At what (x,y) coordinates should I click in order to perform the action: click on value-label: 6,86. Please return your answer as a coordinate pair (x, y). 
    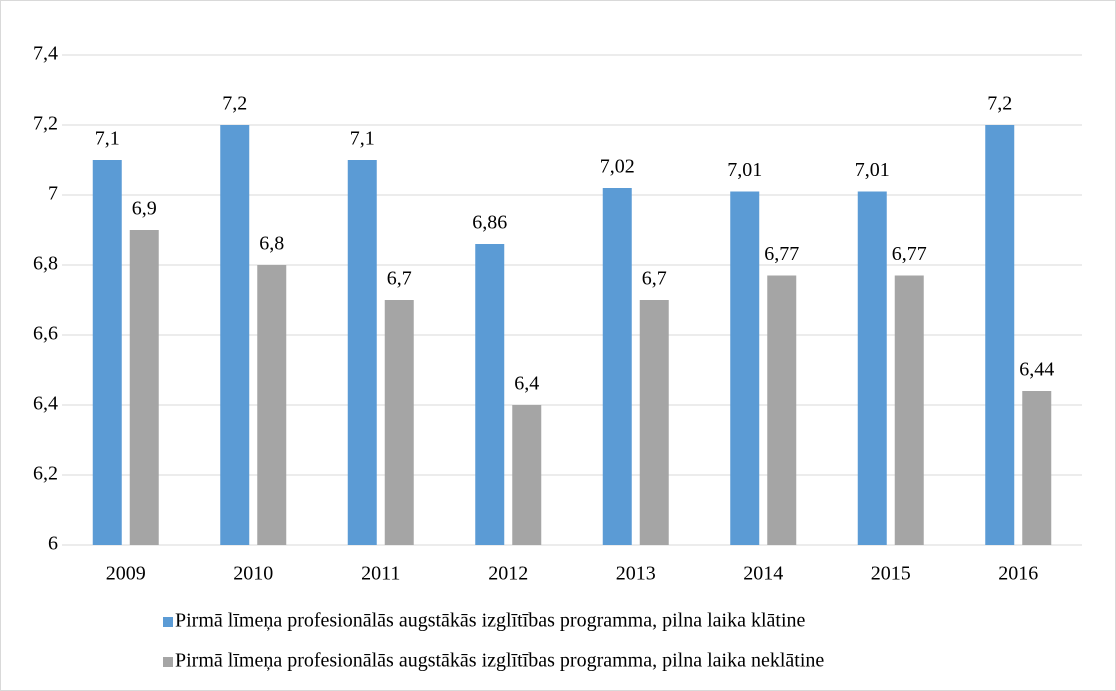
    Looking at the image, I should click on (489, 223).